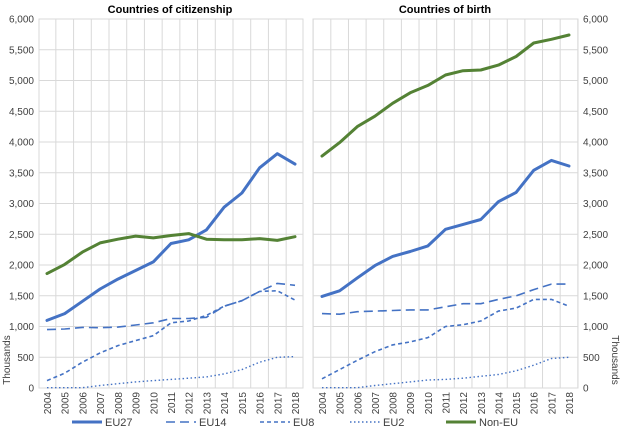 The width and height of the screenshot is (621, 439). I want to click on series-line-non-eu-birth, so click(445, 95).